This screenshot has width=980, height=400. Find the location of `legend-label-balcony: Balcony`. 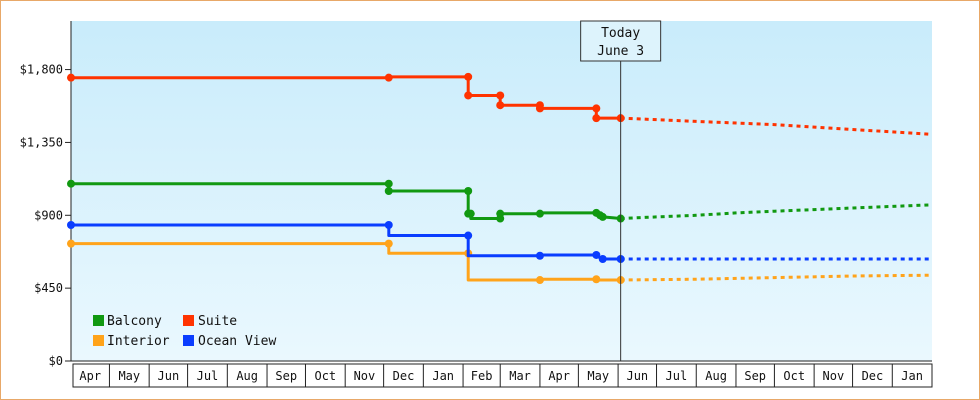

legend-label-balcony: Balcony is located at coordinates (134, 321).